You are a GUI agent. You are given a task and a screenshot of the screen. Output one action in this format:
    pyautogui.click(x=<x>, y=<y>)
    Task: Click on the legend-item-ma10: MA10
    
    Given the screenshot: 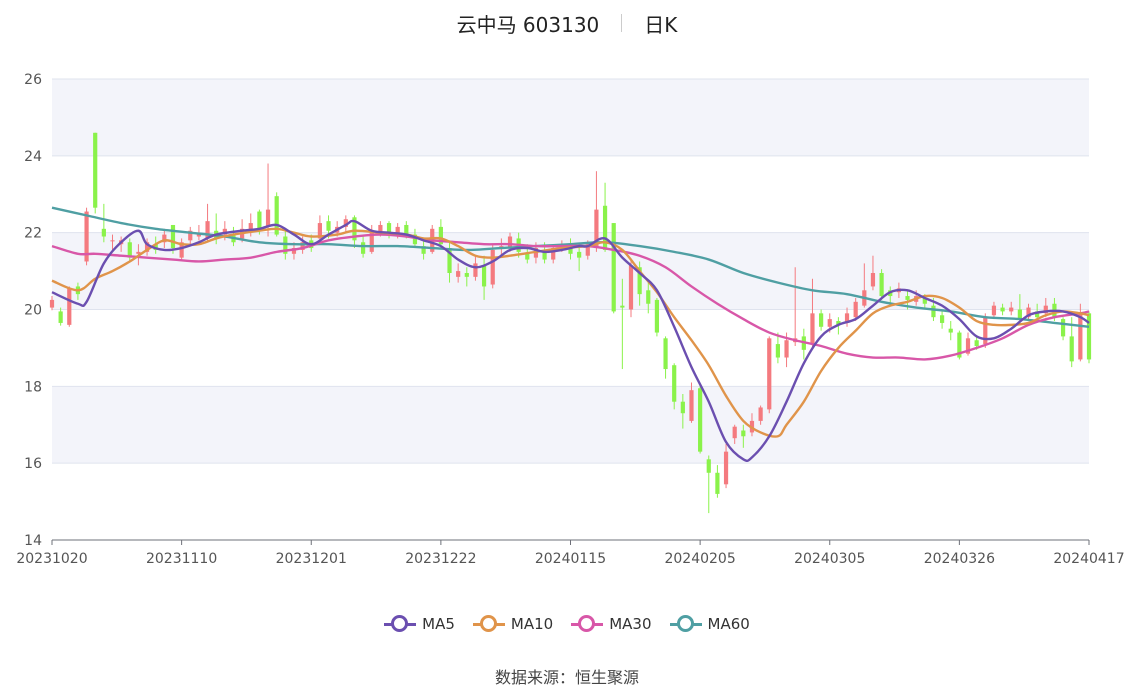 What is the action you would take?
    pyautogui.click(x=513, y=624)
    